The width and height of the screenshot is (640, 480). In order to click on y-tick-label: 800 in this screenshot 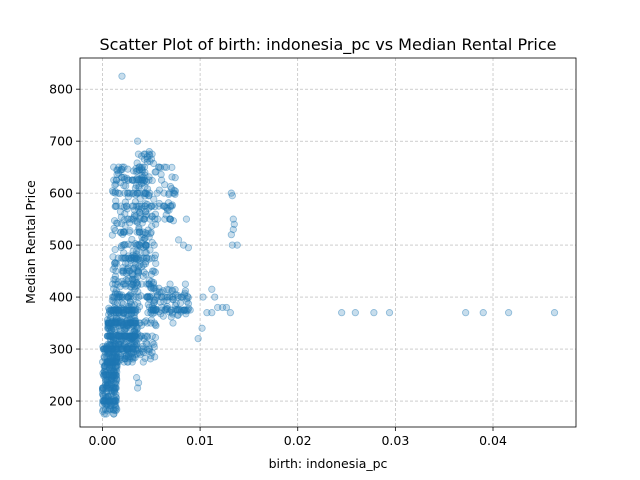, I will do `click(61, 89)`.